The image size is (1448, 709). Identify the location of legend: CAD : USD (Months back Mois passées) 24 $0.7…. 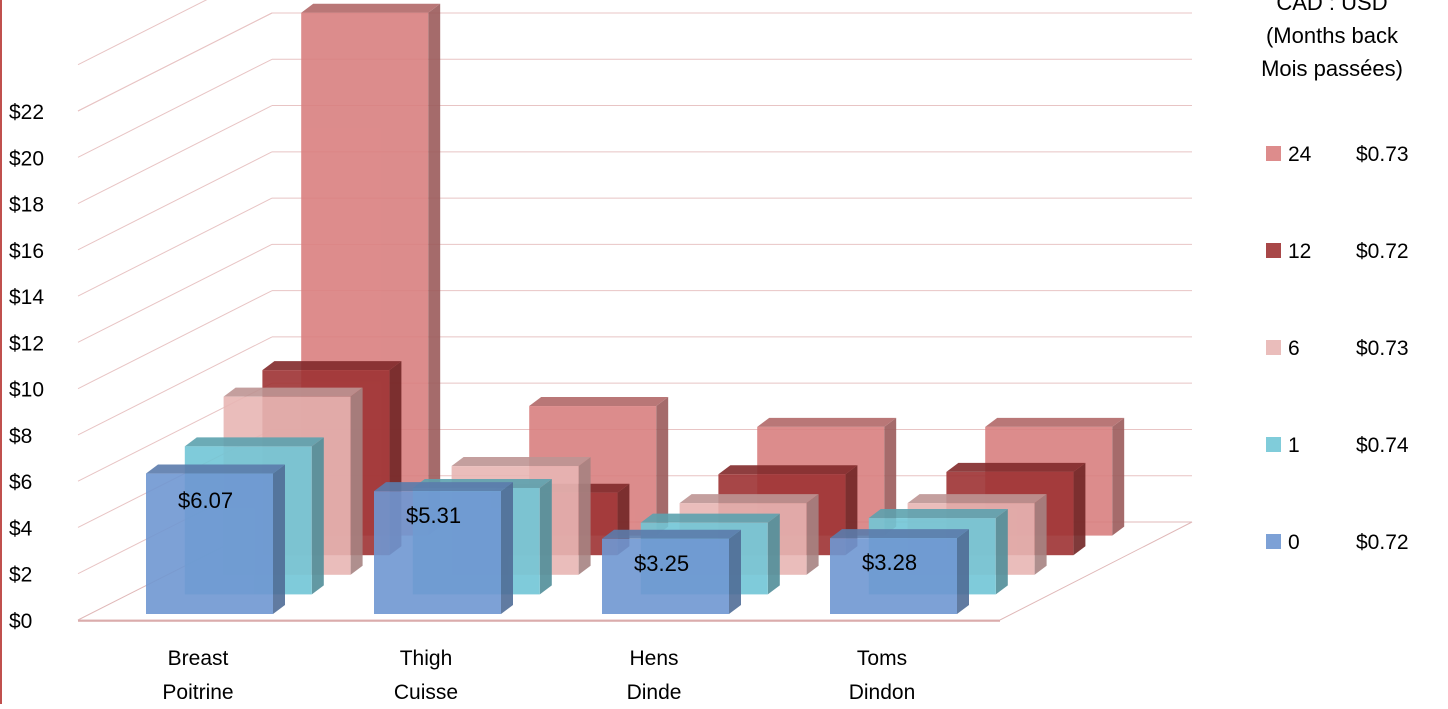
(1335, 277).